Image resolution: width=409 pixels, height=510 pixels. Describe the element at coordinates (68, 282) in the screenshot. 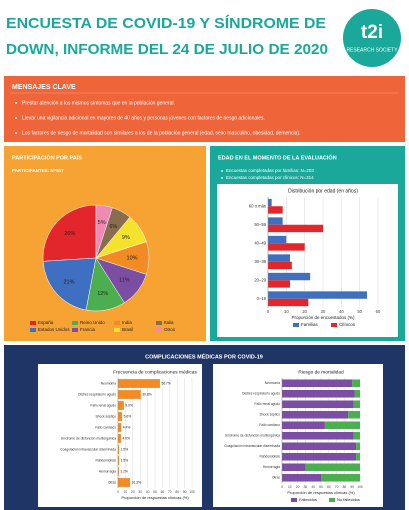

I see `slice-label: 21%` at that location.